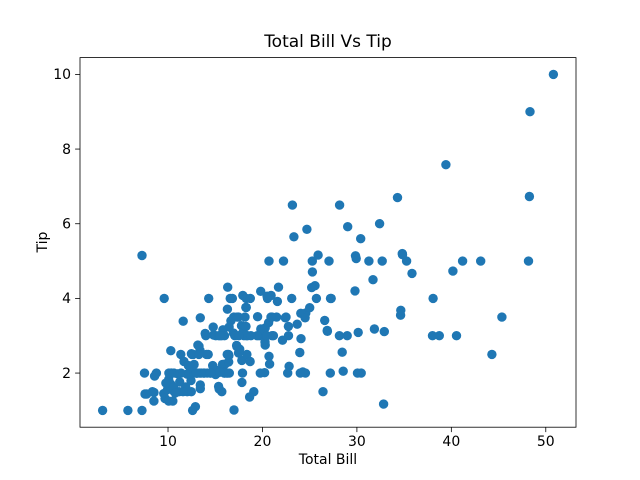 The width and height of the screenshot is (640, 480). What do you see at coordinates (451, 442) in the screenshot?
I see `x-tick-label: 40` at bounding box center [451, 442].